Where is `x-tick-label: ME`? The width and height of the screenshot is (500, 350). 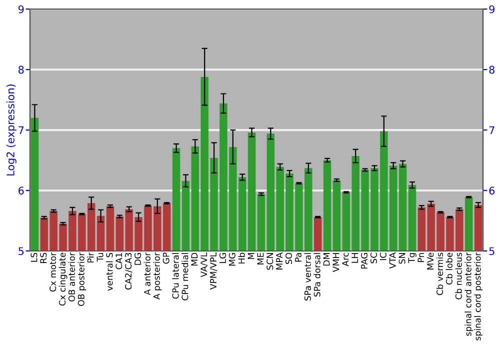
x-tick-label: ME is located at coordinates (260, 258).